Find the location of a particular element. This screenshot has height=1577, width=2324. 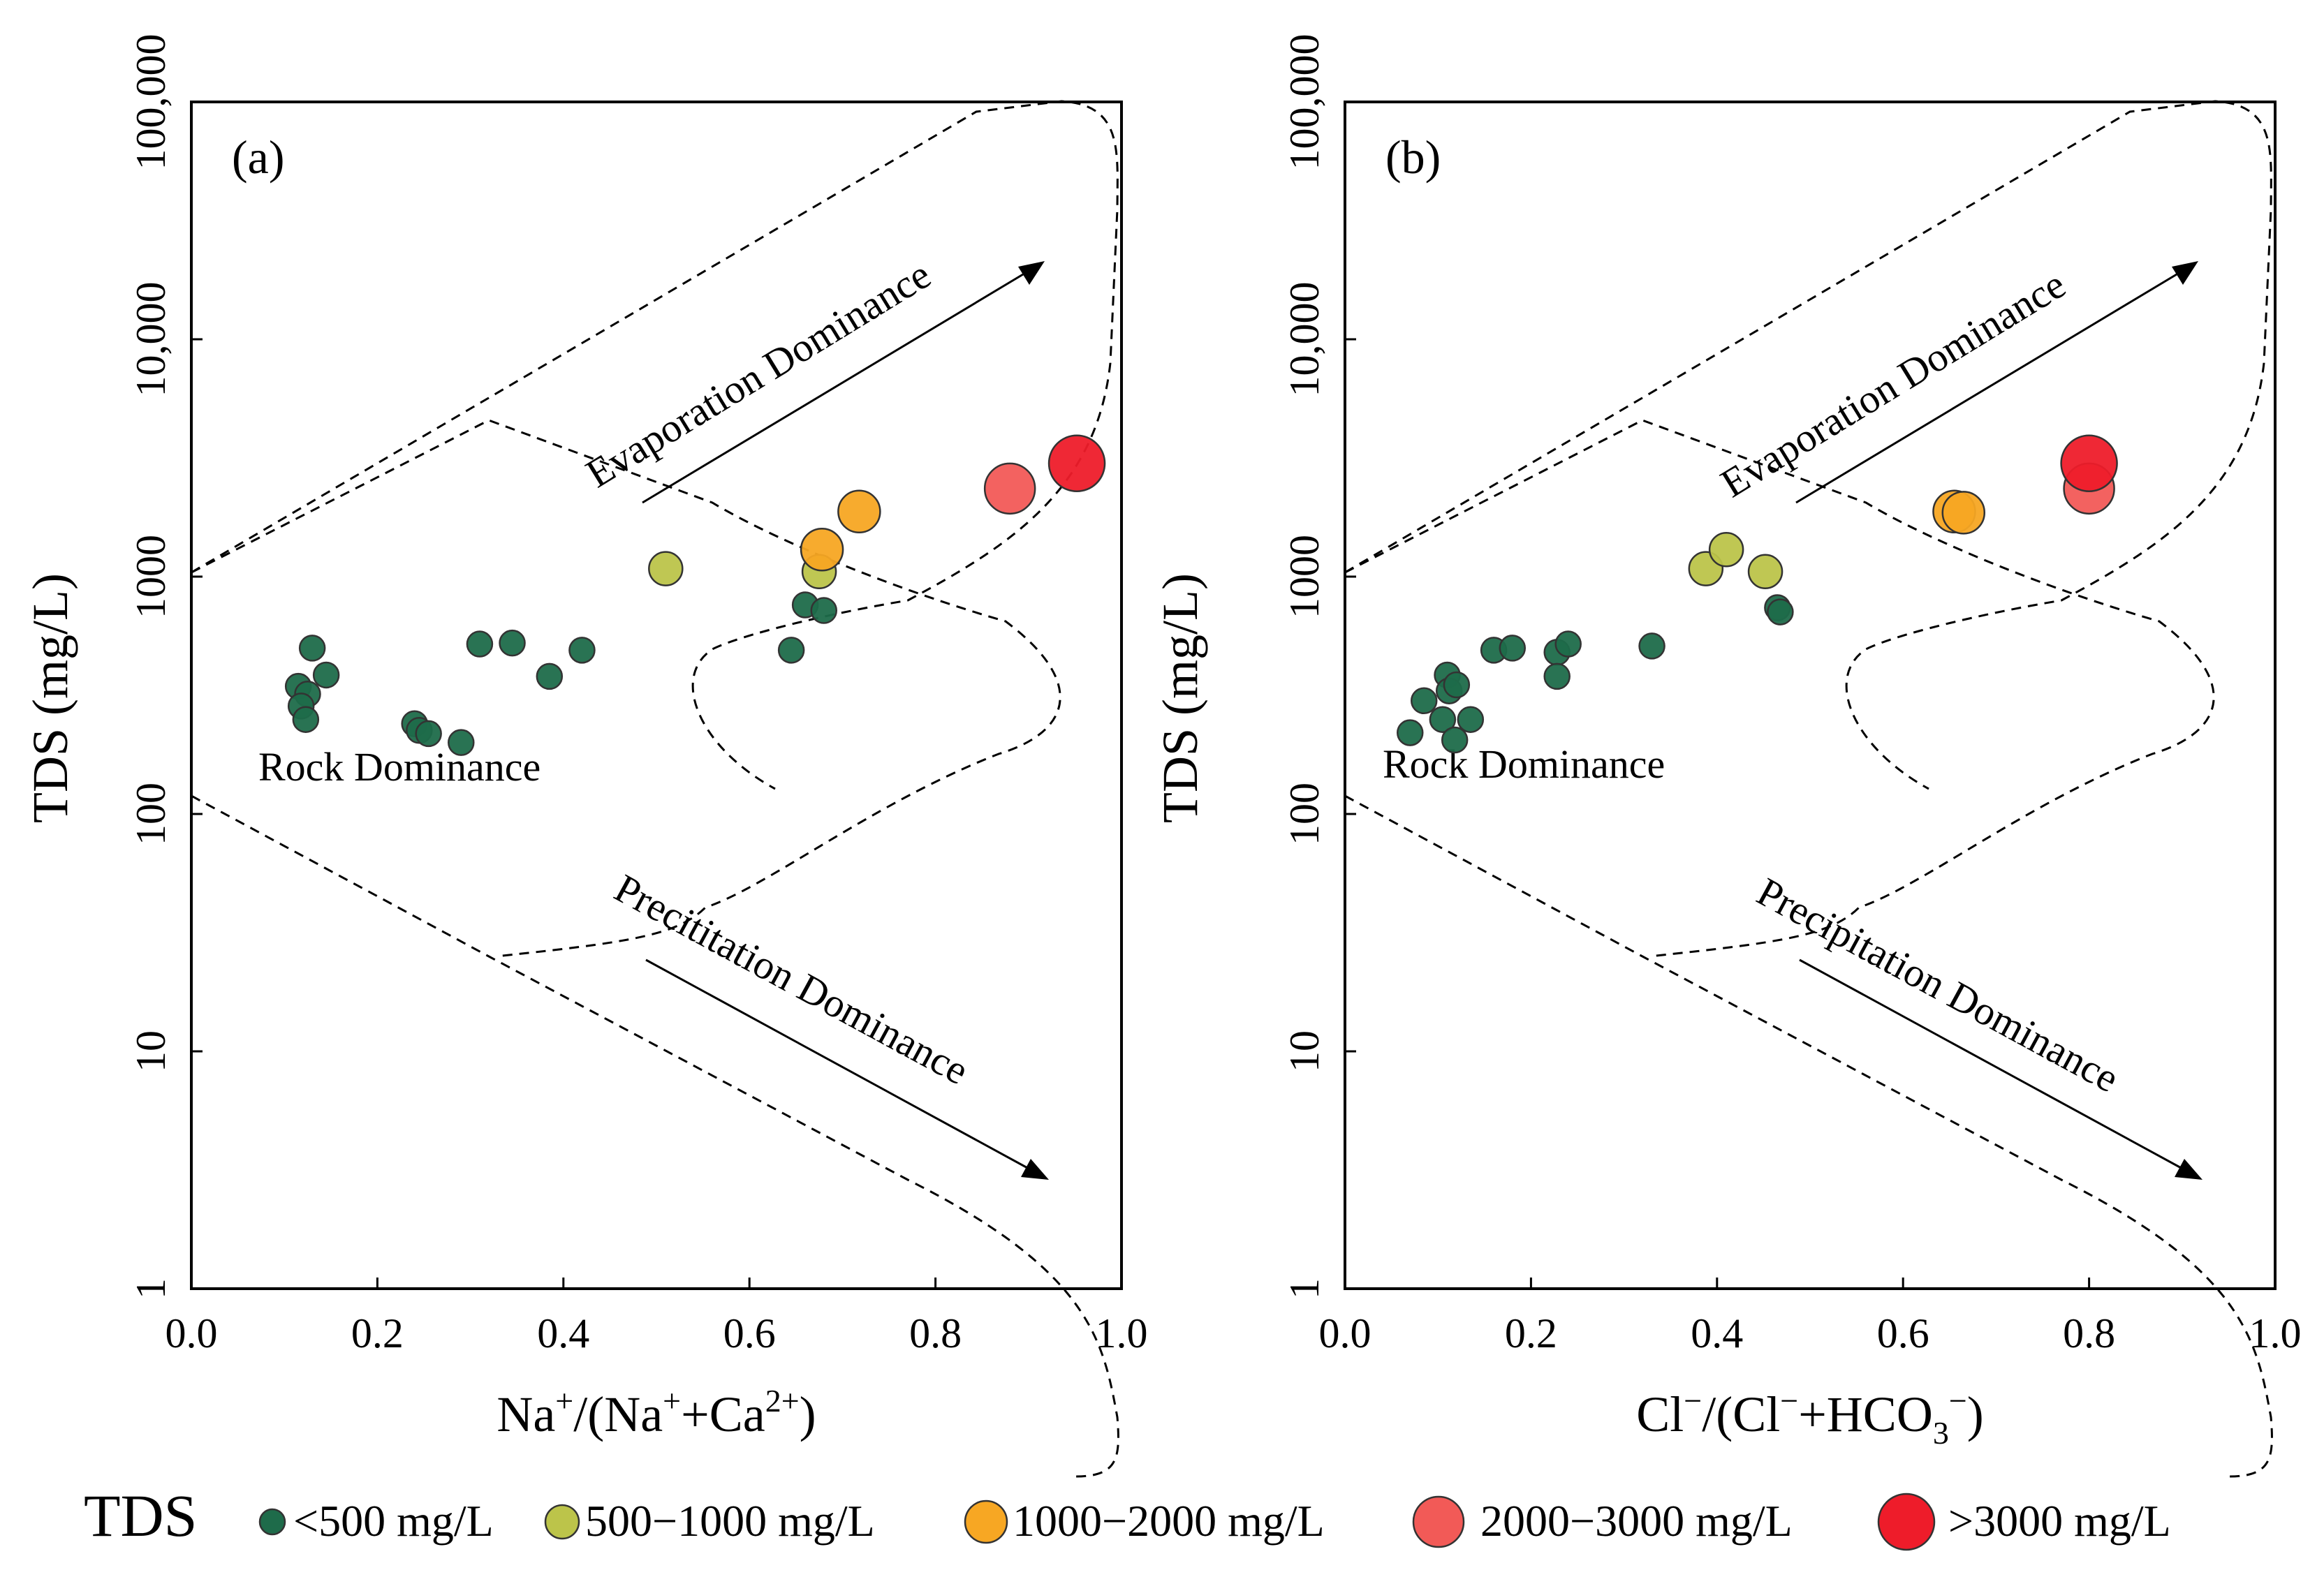

panel-a-x-ticks: 0.0 0.2 0.4 0.6 0.8 1.0 is located at coordinates (657, 1317).